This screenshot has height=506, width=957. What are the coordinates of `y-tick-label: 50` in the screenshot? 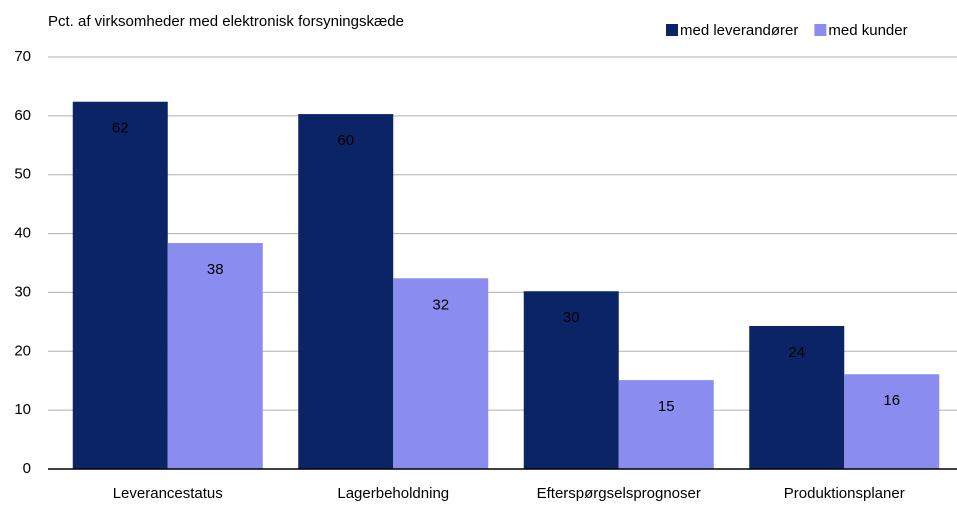 It's located at (22, 174).